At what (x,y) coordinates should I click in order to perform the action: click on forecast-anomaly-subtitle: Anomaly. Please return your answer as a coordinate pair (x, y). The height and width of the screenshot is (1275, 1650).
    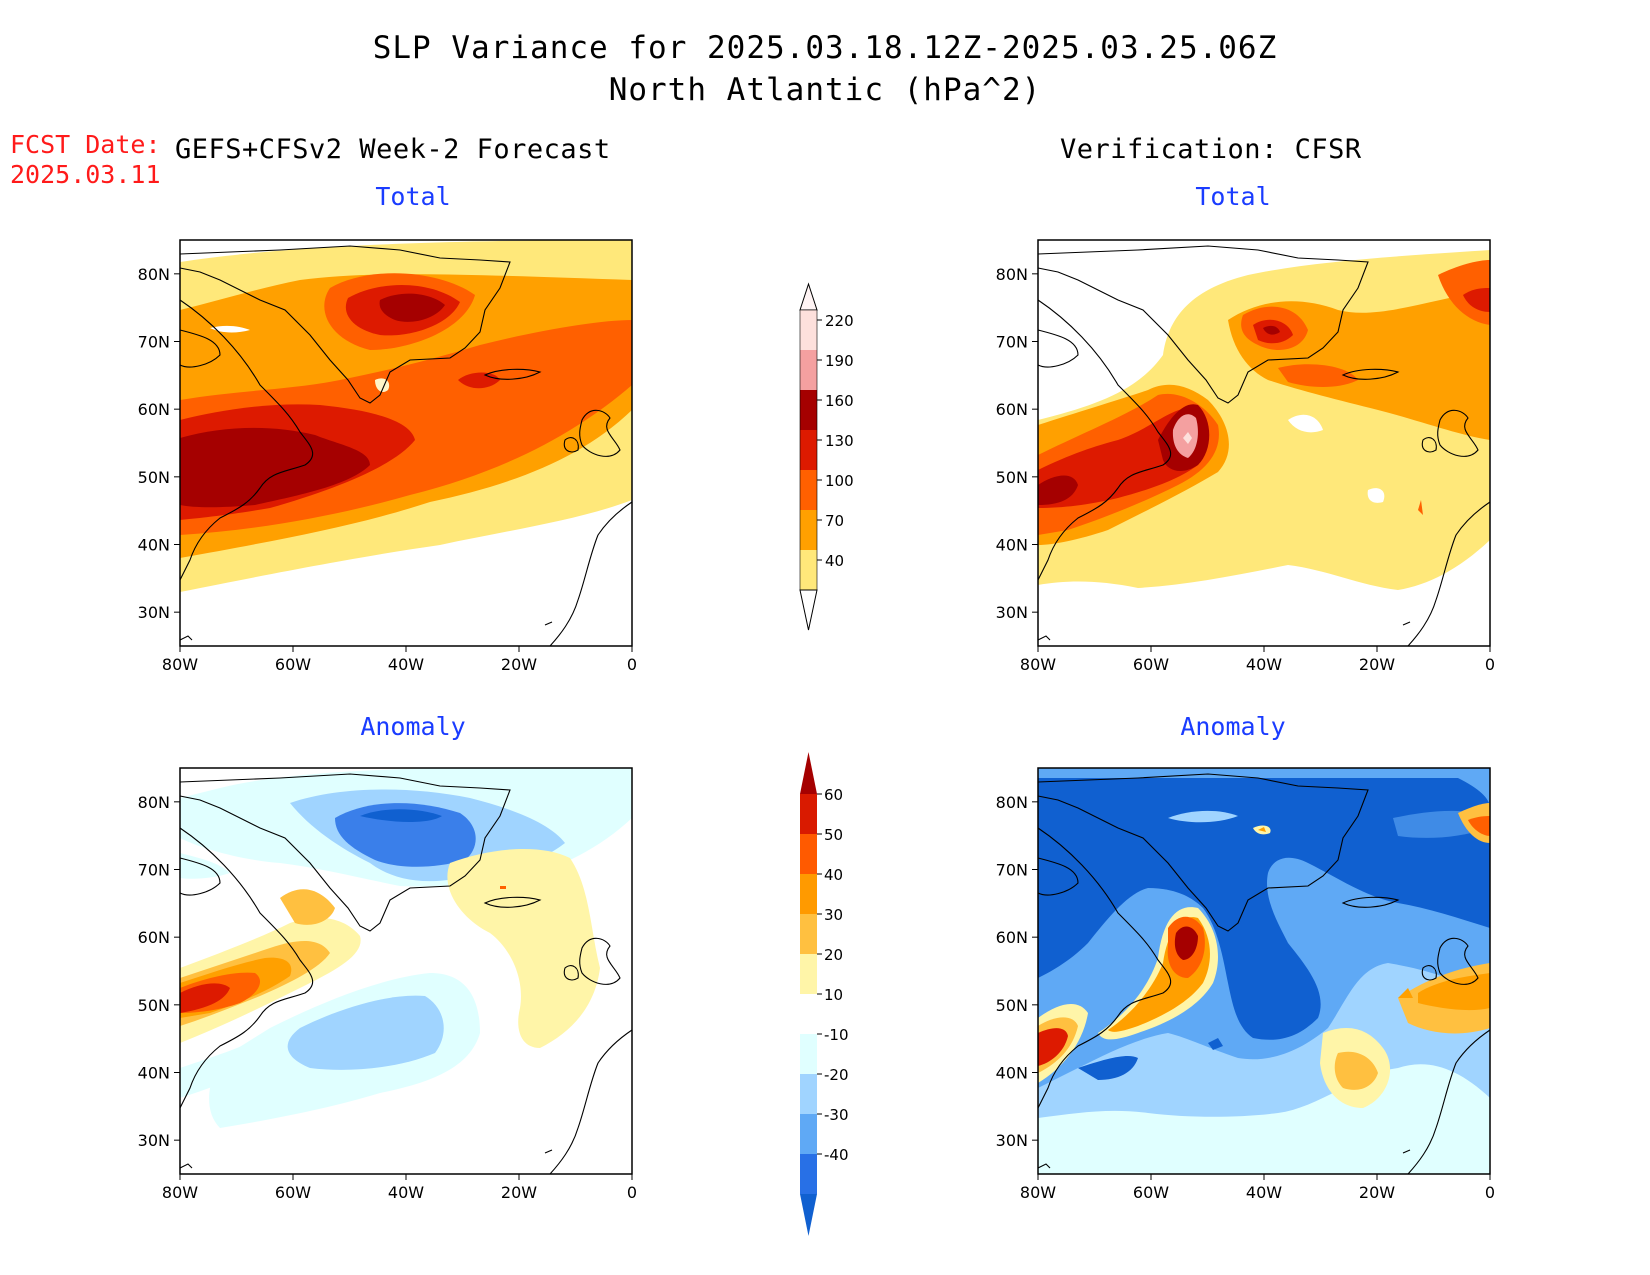
    Looking at the image, I should click on (413, 726).